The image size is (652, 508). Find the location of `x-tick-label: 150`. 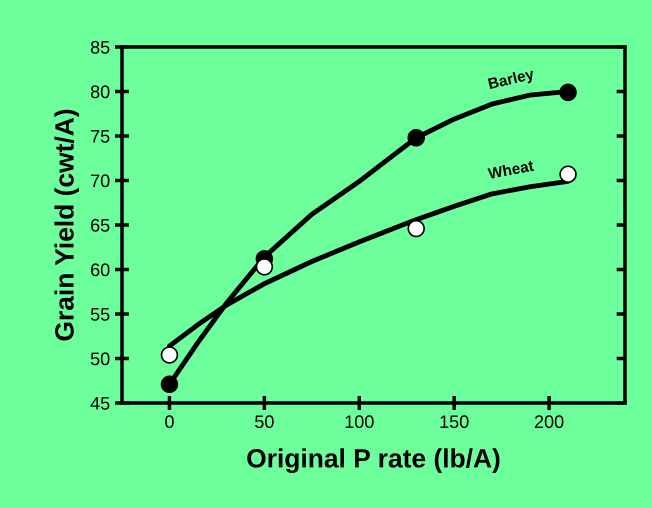

x-tick-label: 150 is located at coordinates (454, 421).